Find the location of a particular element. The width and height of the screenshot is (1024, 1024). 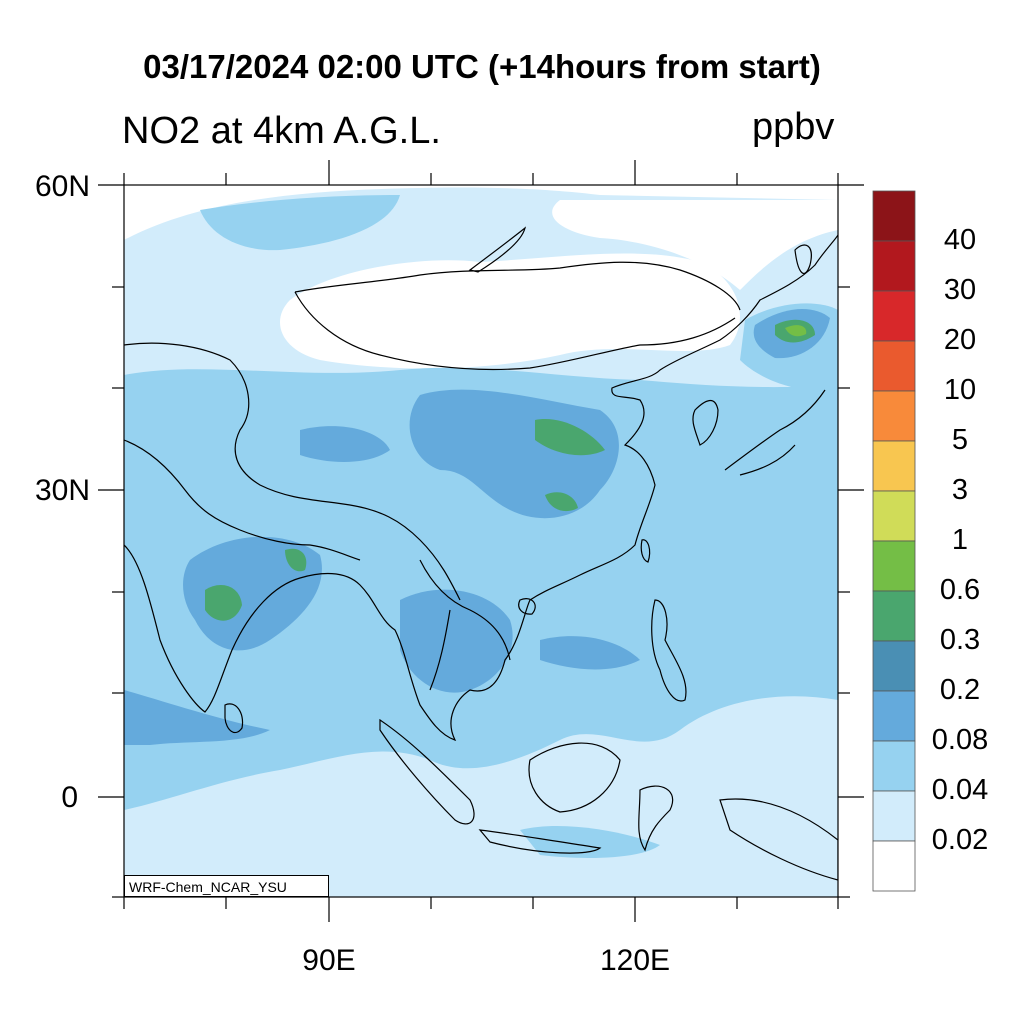

no2-contour-0.08-china is located at coordinates (514, 454).